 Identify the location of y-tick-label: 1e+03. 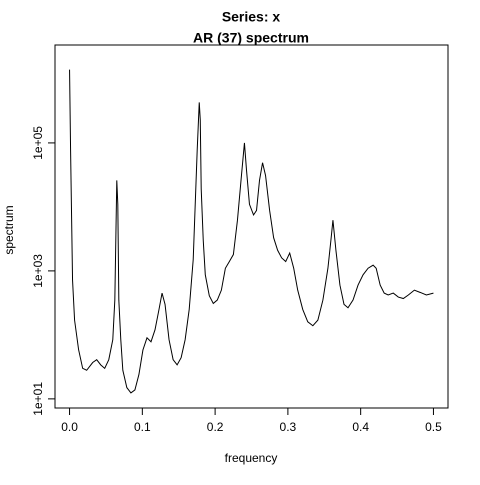
(38, 271).